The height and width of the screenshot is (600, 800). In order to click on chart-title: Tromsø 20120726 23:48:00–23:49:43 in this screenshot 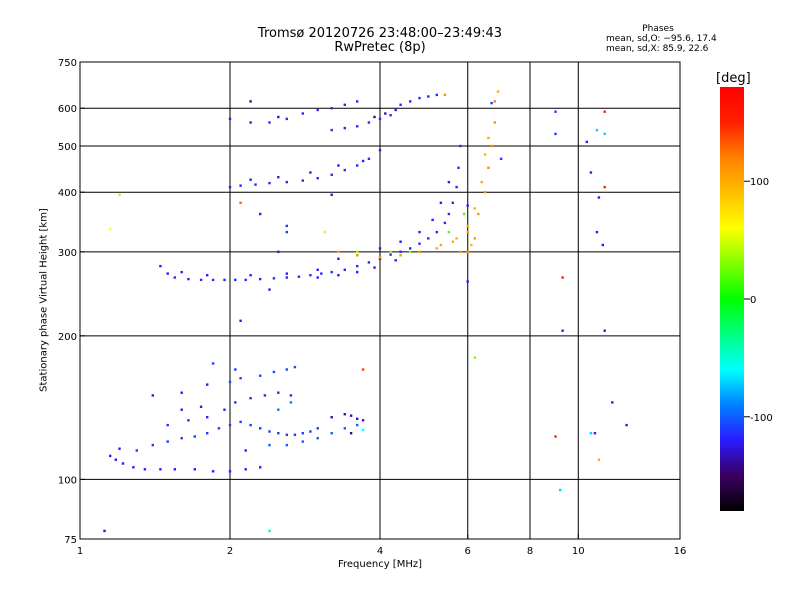, I will do `click(380, 33)`.